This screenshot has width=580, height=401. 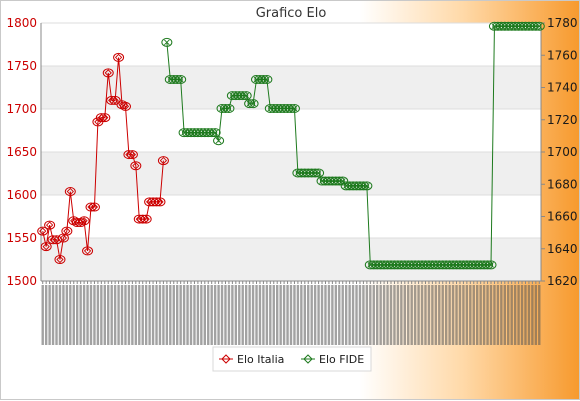 What do you see at coordinates (341, 359) in the screenshot?
I see `legend-fide-label: Elo FIDE` at bounding box center [341, 359].